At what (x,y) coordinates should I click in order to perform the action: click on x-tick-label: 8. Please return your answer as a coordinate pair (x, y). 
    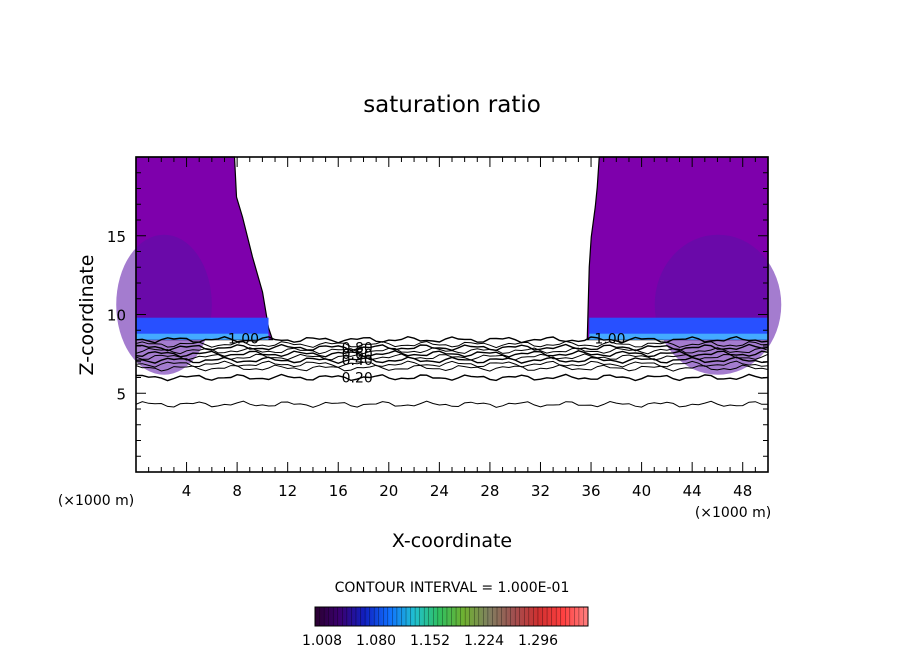
    Looking at the image, I should click on (237, 491).